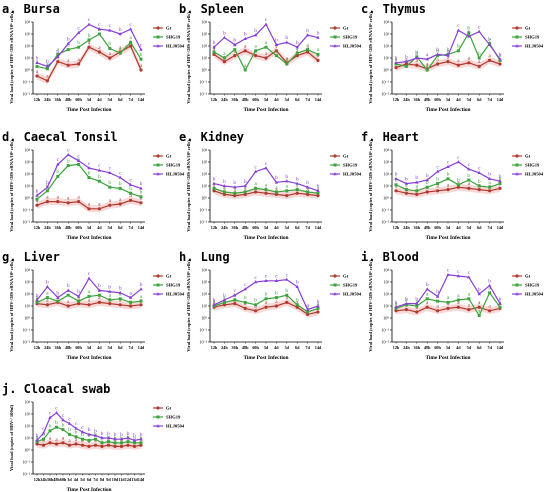 The height and width of the screenshot is (492, 550). Describe the element at coordinates (89, 99) in the screenshot. I see `x-tick-label: 3d` at that location.